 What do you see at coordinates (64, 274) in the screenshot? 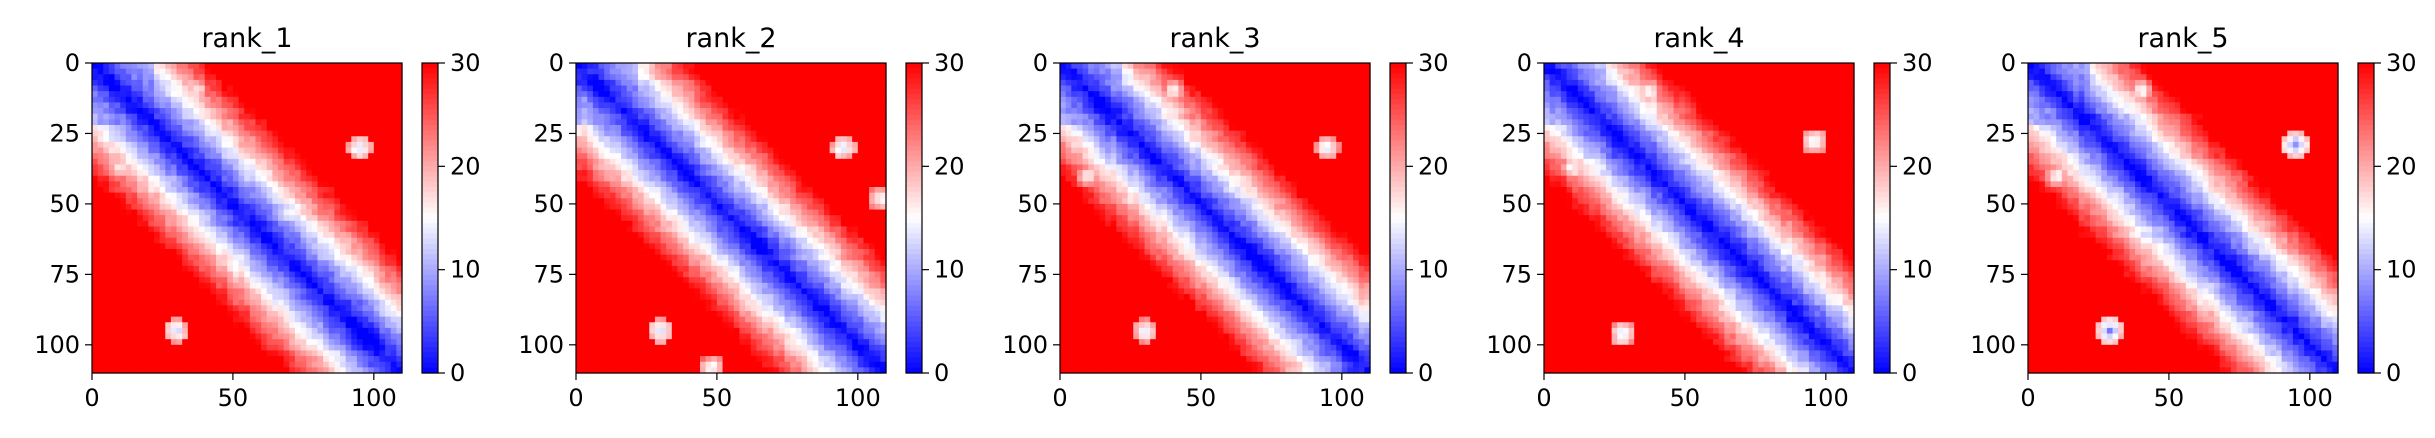
I see `y-tick-label: 75` at bounding box center [64, 274].